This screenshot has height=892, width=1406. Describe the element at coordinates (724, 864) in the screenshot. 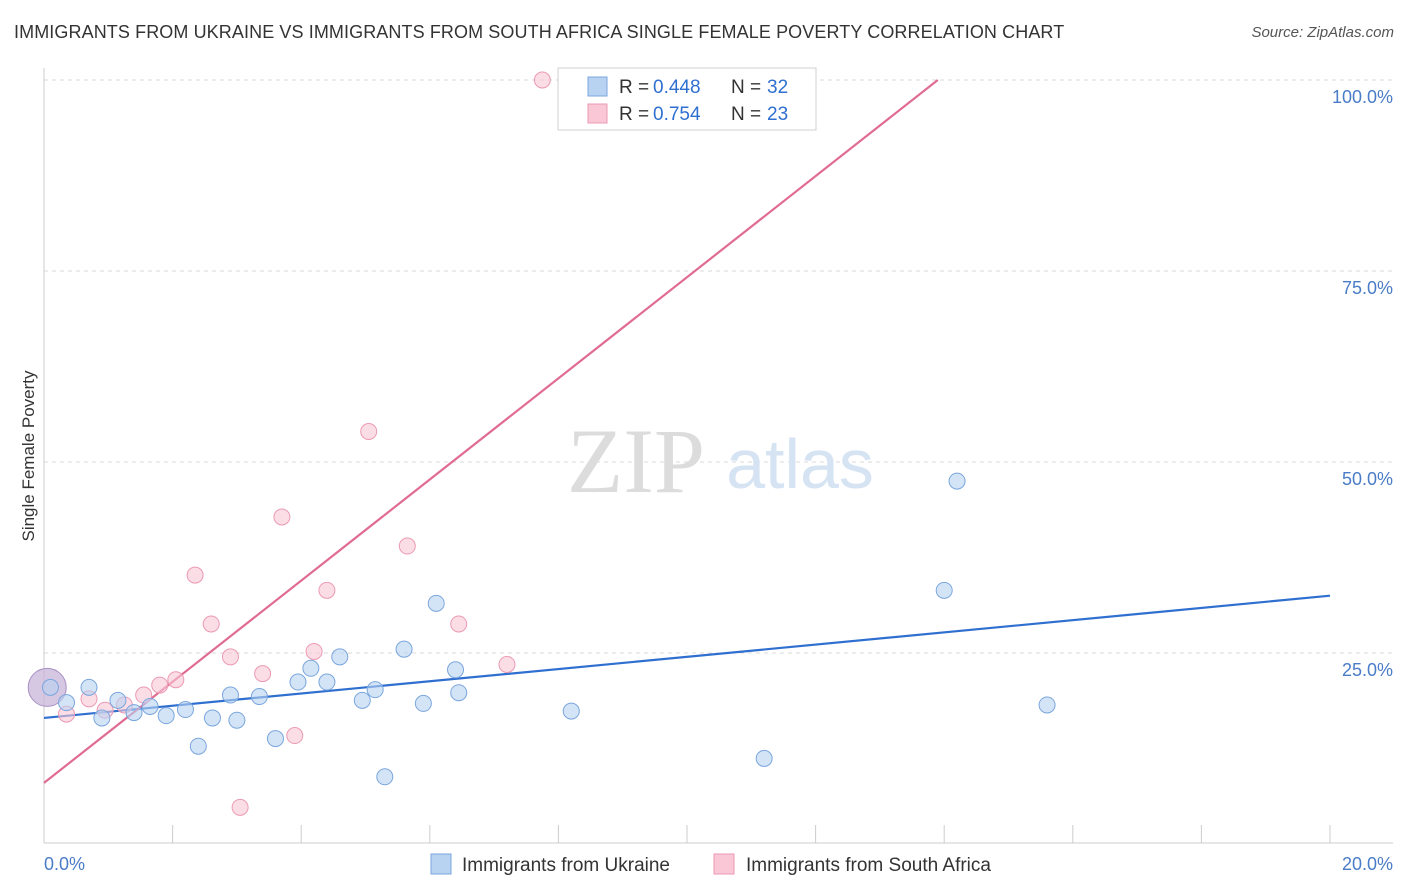

I see `bottom-legend-swatch-south-africa` at that location.